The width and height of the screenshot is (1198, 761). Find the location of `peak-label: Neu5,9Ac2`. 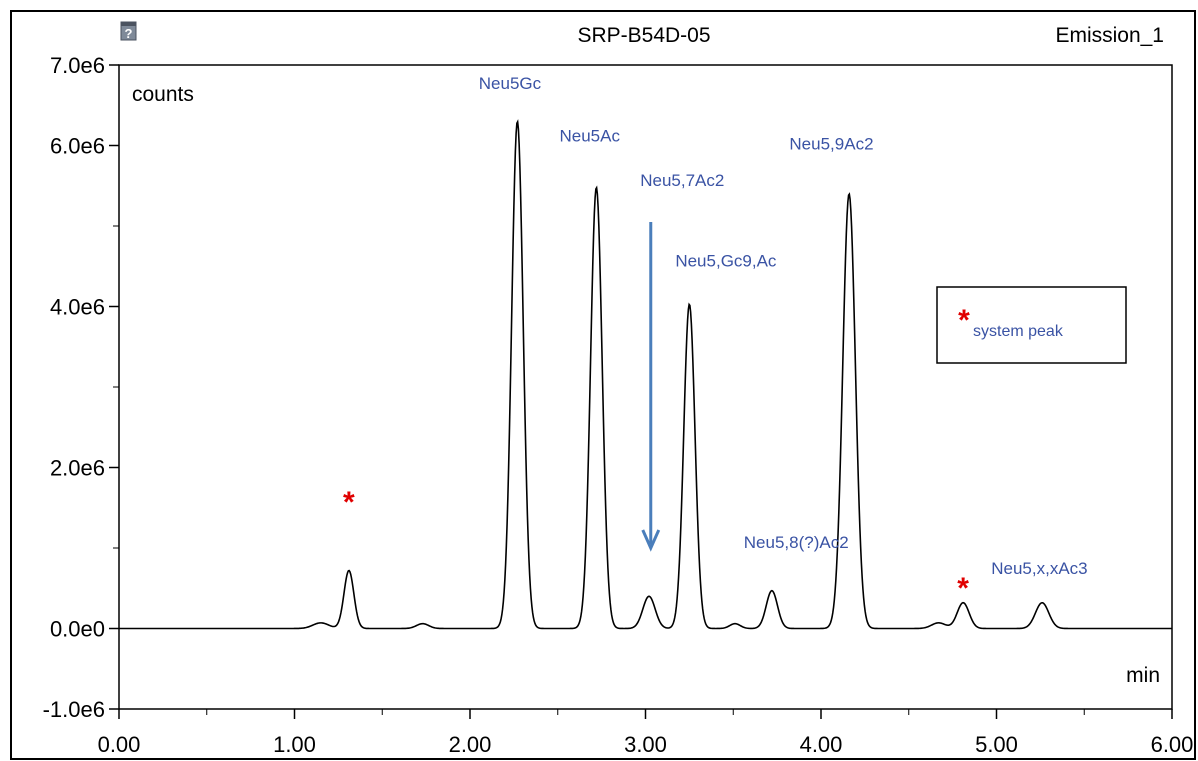

peak-label: Neu5,9Ac2 is located at coordinates (831, 144).